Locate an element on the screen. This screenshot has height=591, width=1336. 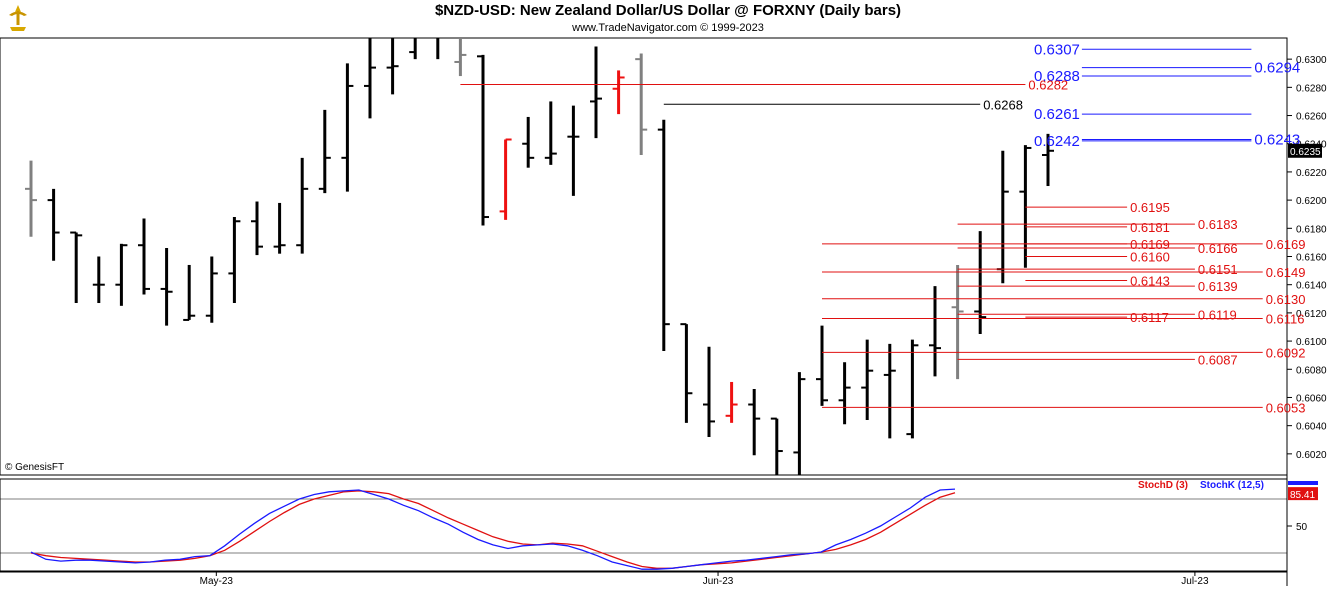
stochd-tag is located at coordinates (1303, 494).